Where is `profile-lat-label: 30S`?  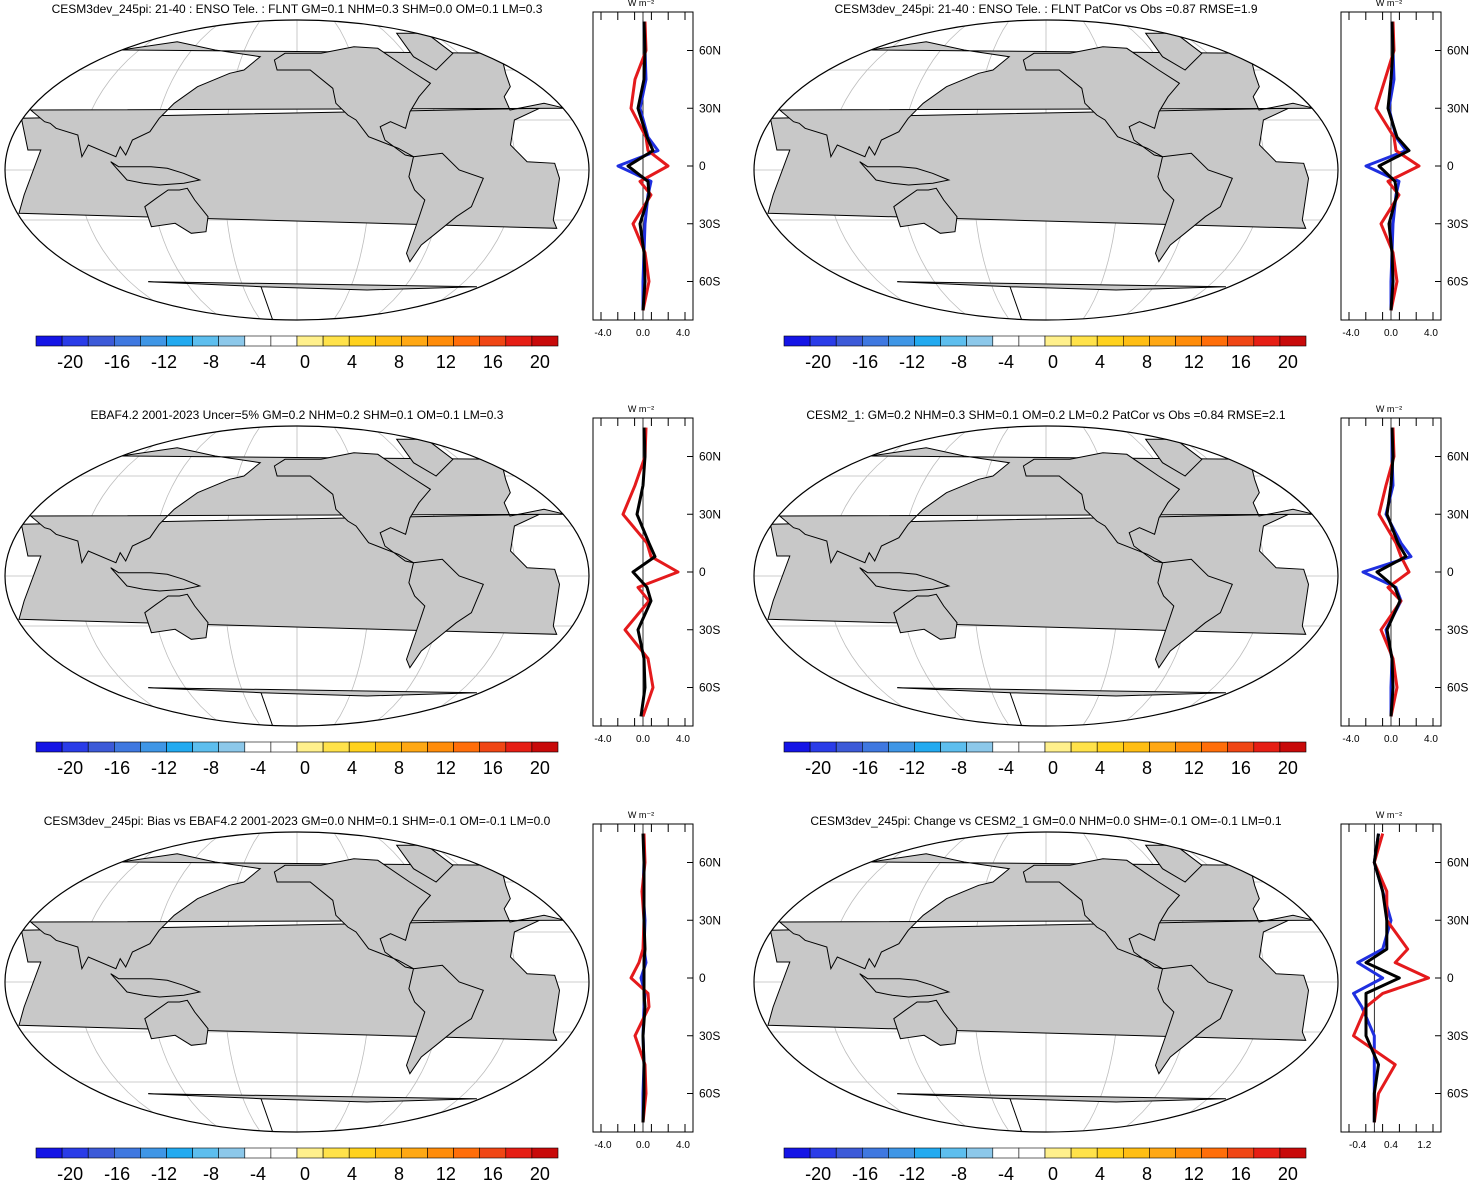
profile-lat-label: 30S is located at coordinates (709, 630).